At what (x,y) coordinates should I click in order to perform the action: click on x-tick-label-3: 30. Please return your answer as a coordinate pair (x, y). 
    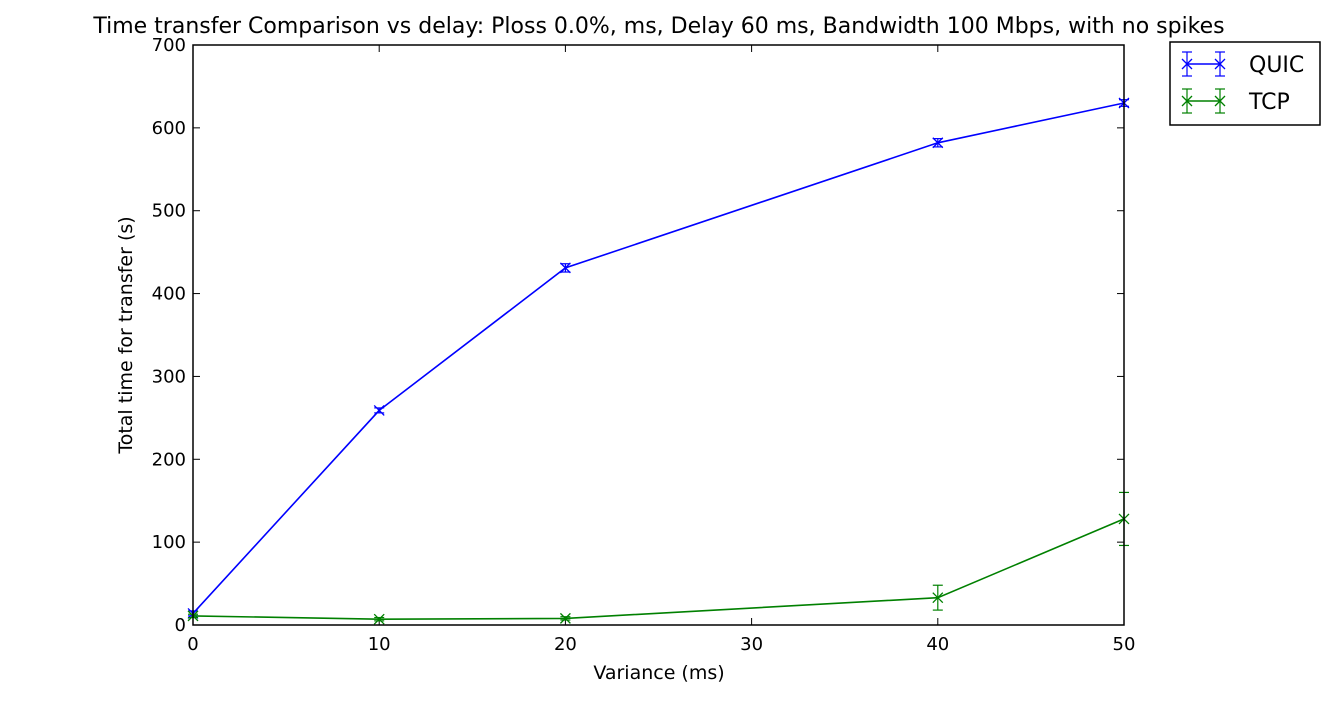
    Looking at the image, I should click on (751, 644).